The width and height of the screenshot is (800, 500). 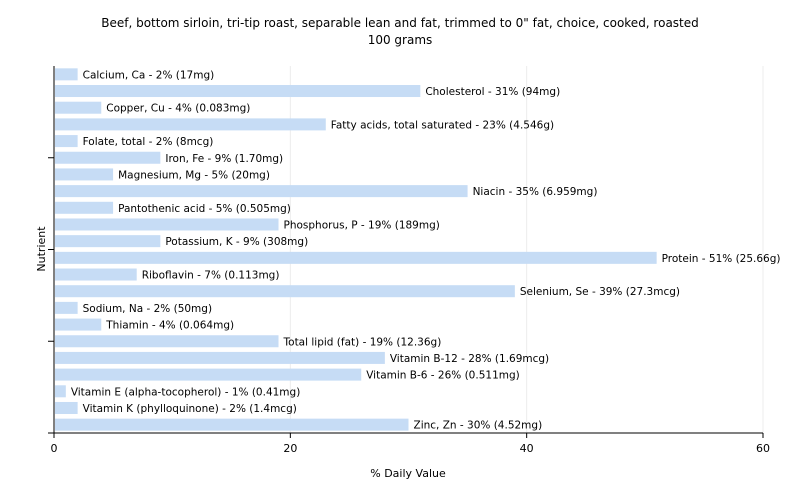 What do you see at coordinates (362, 342) in the screenshot?
I see `bar-label: Total lipid (fat) - 19% (12.36g)` at bounding box center [362, 342].